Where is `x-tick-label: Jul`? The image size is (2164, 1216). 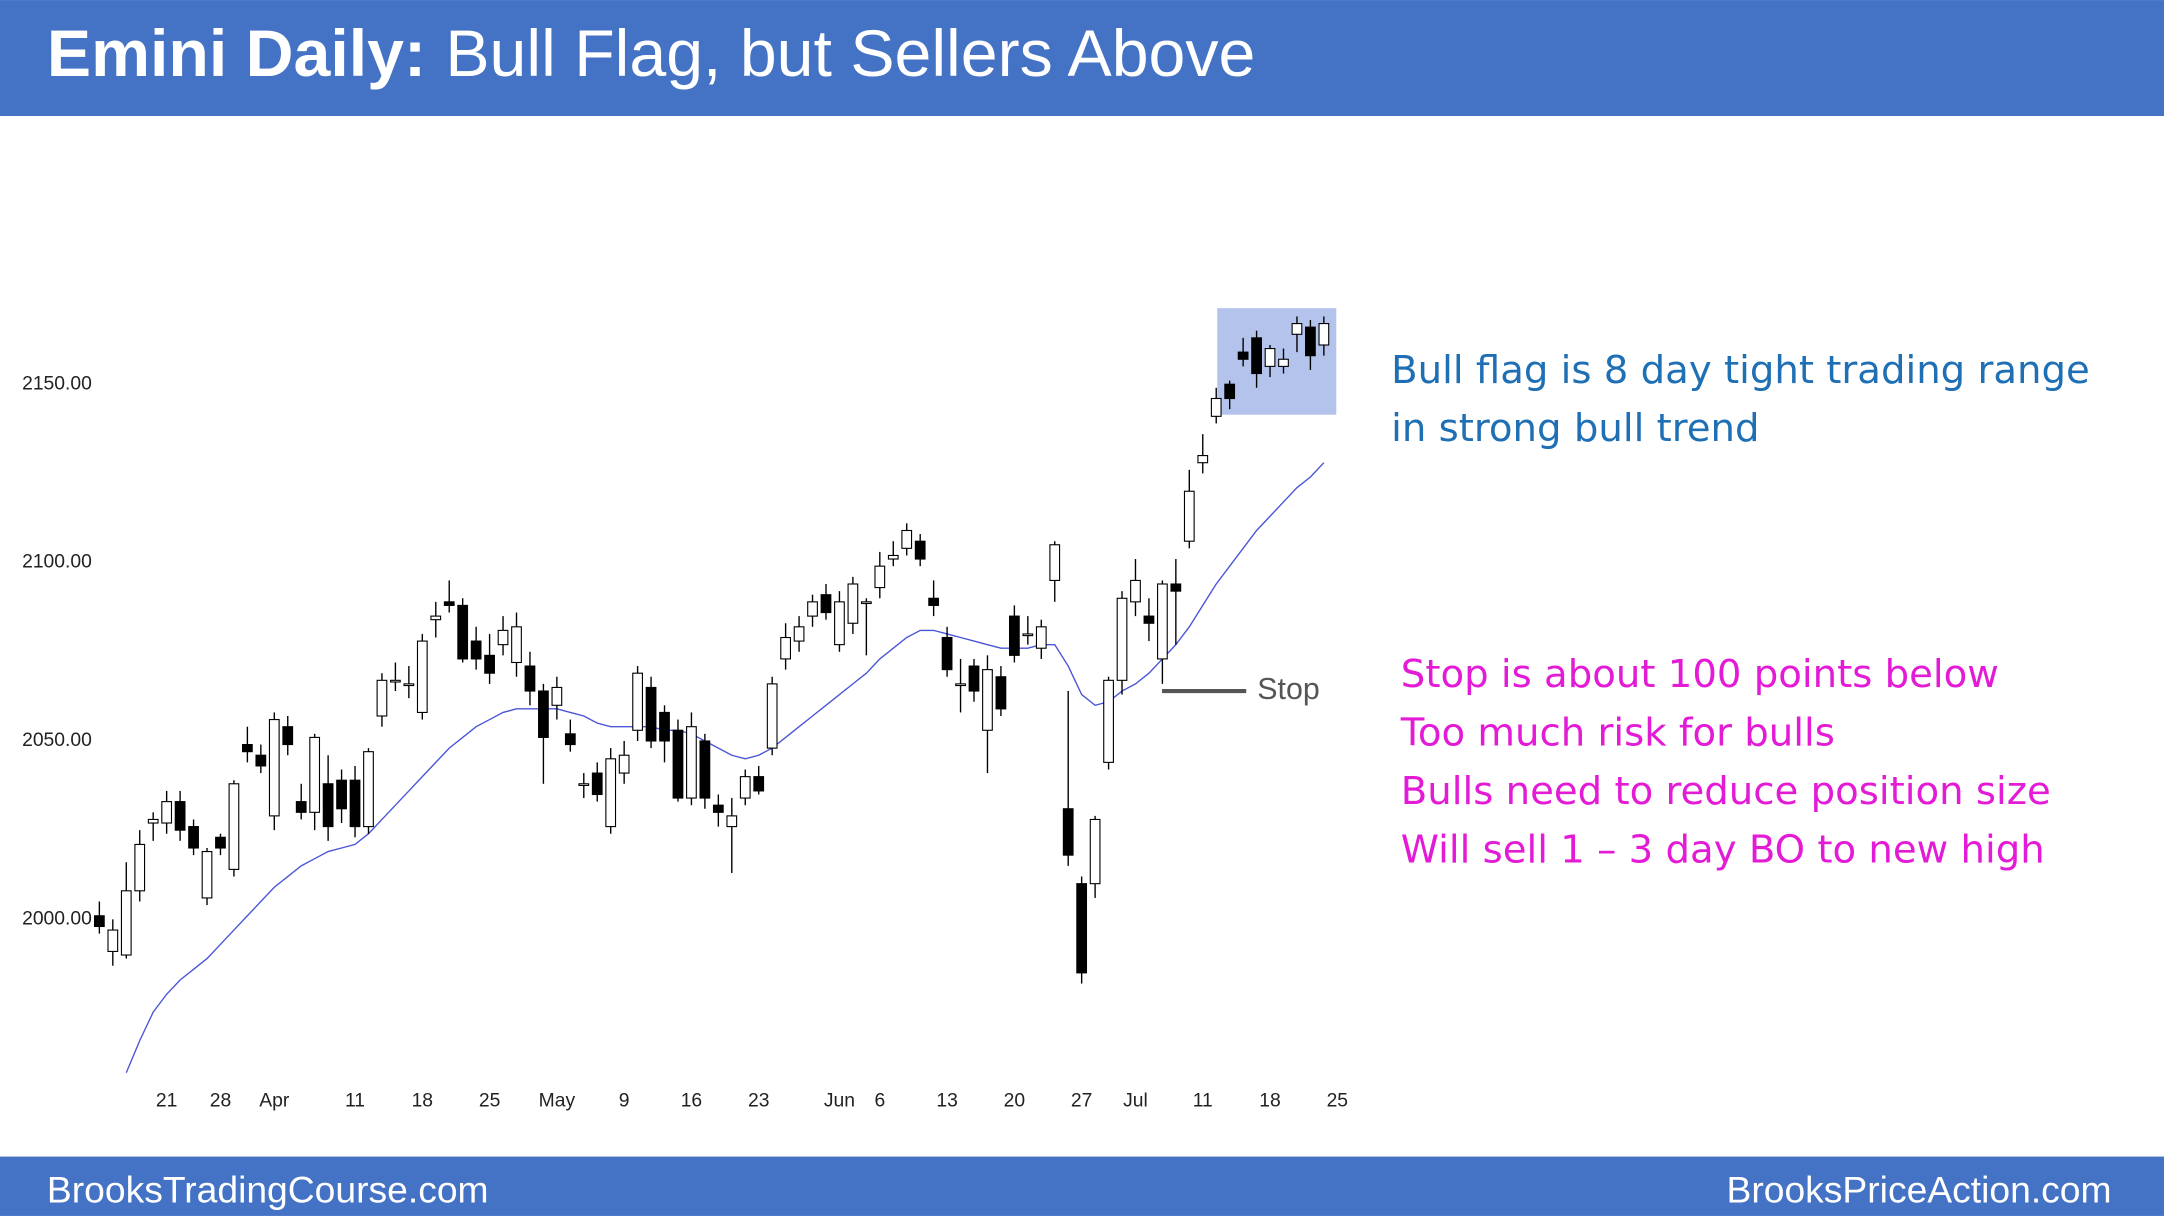 x-tick-label: Jul is located at coordinates (1135, 1100).